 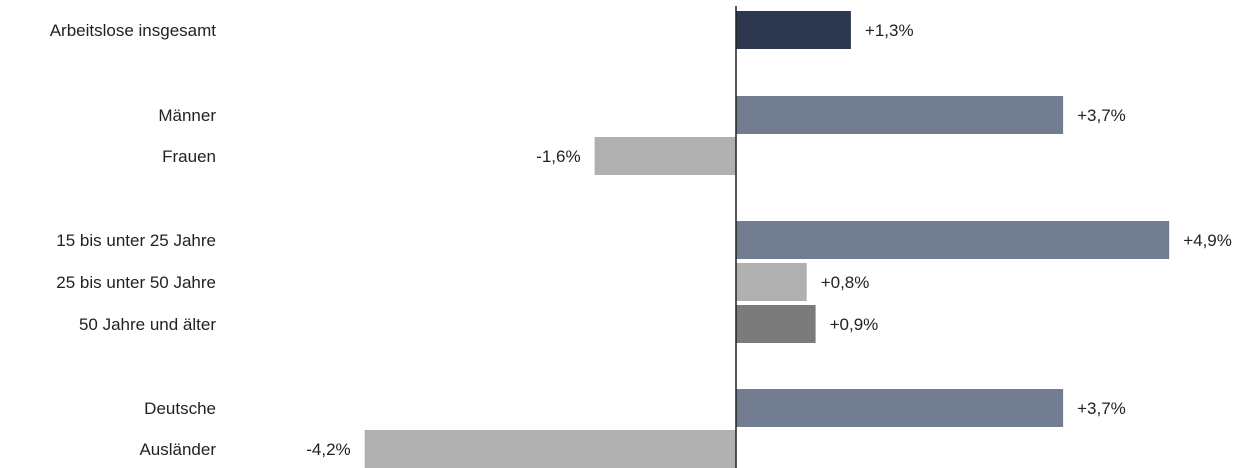 I want to click on category-label-15-bis-unter-25-jahre: 15 bis unter 25 Jahre, so click(x=136, y=240).